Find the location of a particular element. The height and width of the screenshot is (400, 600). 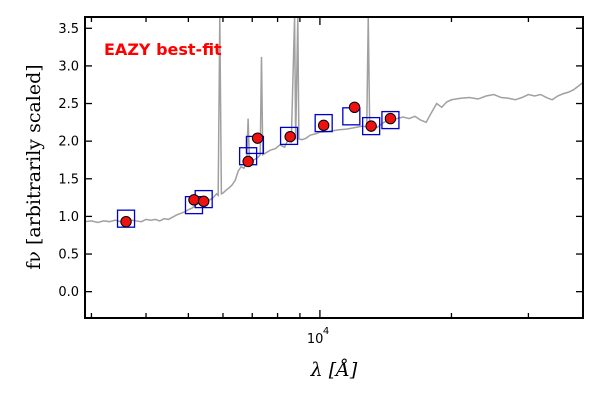

y-axis-title: fν [arbitrarily scaled] is located at coordinates (34, 166).